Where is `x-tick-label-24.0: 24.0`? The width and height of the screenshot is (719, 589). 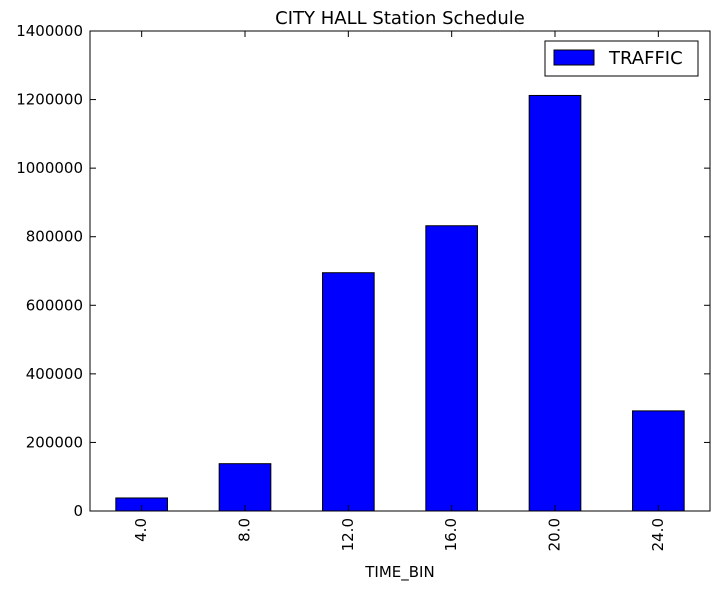 x-tick-label-24.0: 24.0 is located at coordinates (658, 534).